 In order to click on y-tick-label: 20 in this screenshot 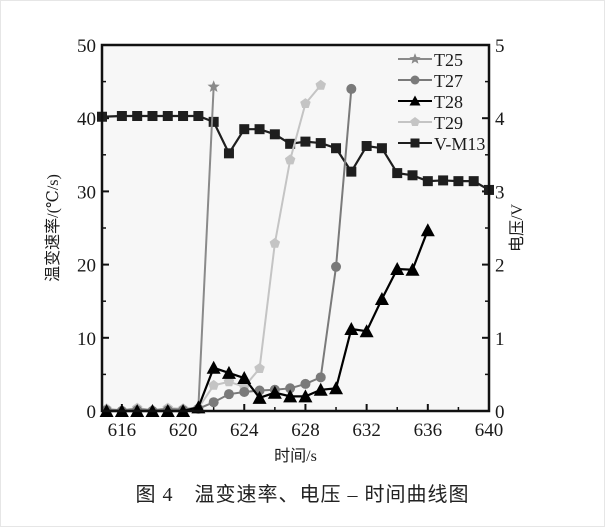, I will do `click(86, 266)`.